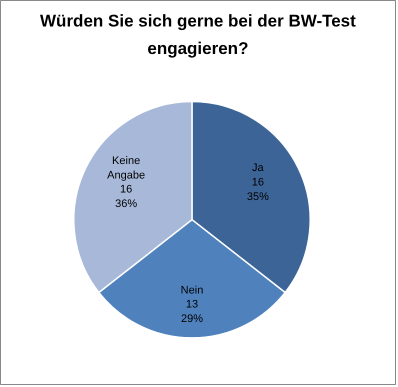 The width and height of the screenshot is (398, 387). Describe the element at coordinates (126, 168) in the screenshot. I see `slice-label: Keine Angabe` at that location.